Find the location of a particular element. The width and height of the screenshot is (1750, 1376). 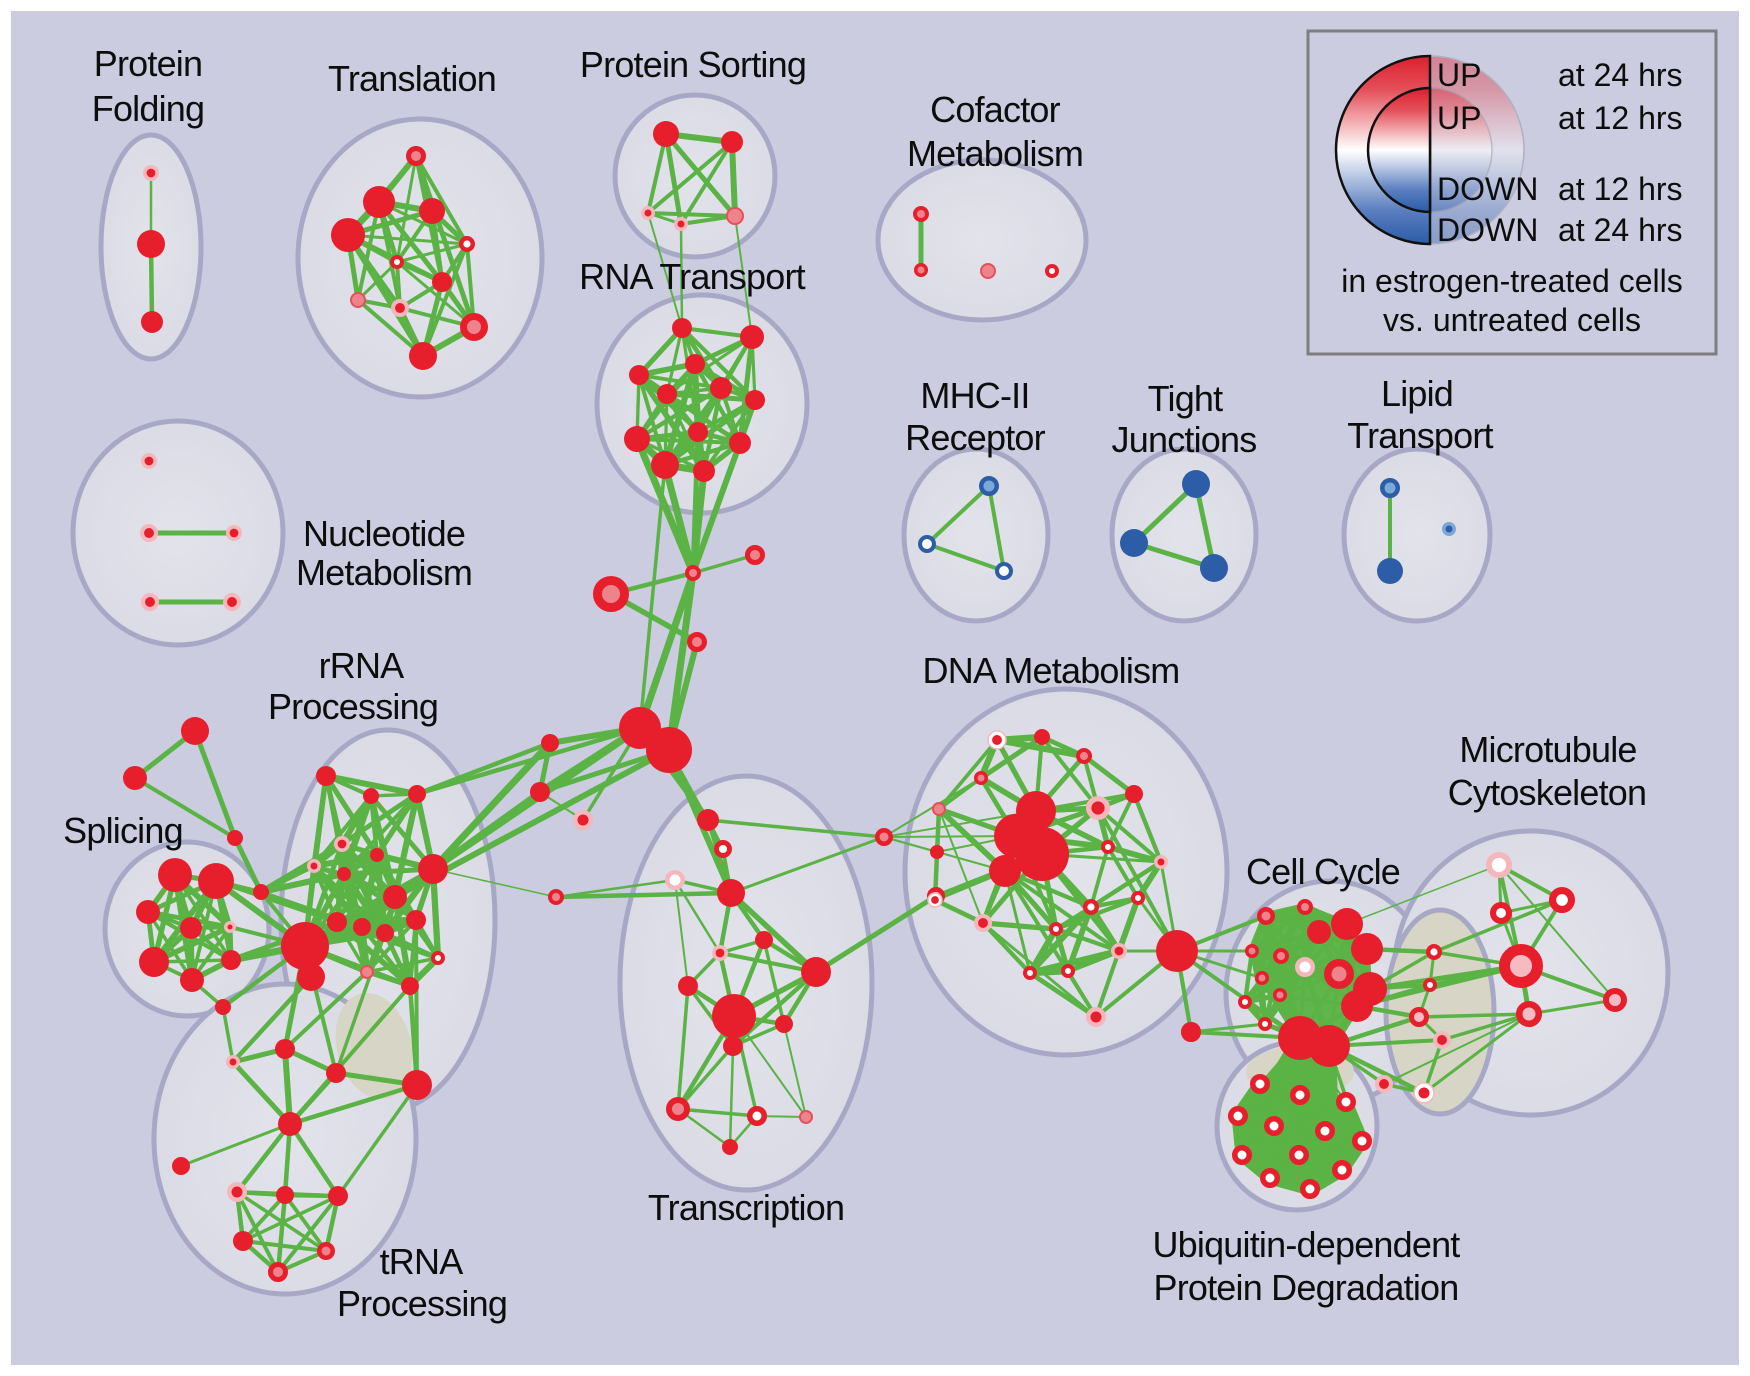

svg-text: Translation is located at coordinates (412, 78).